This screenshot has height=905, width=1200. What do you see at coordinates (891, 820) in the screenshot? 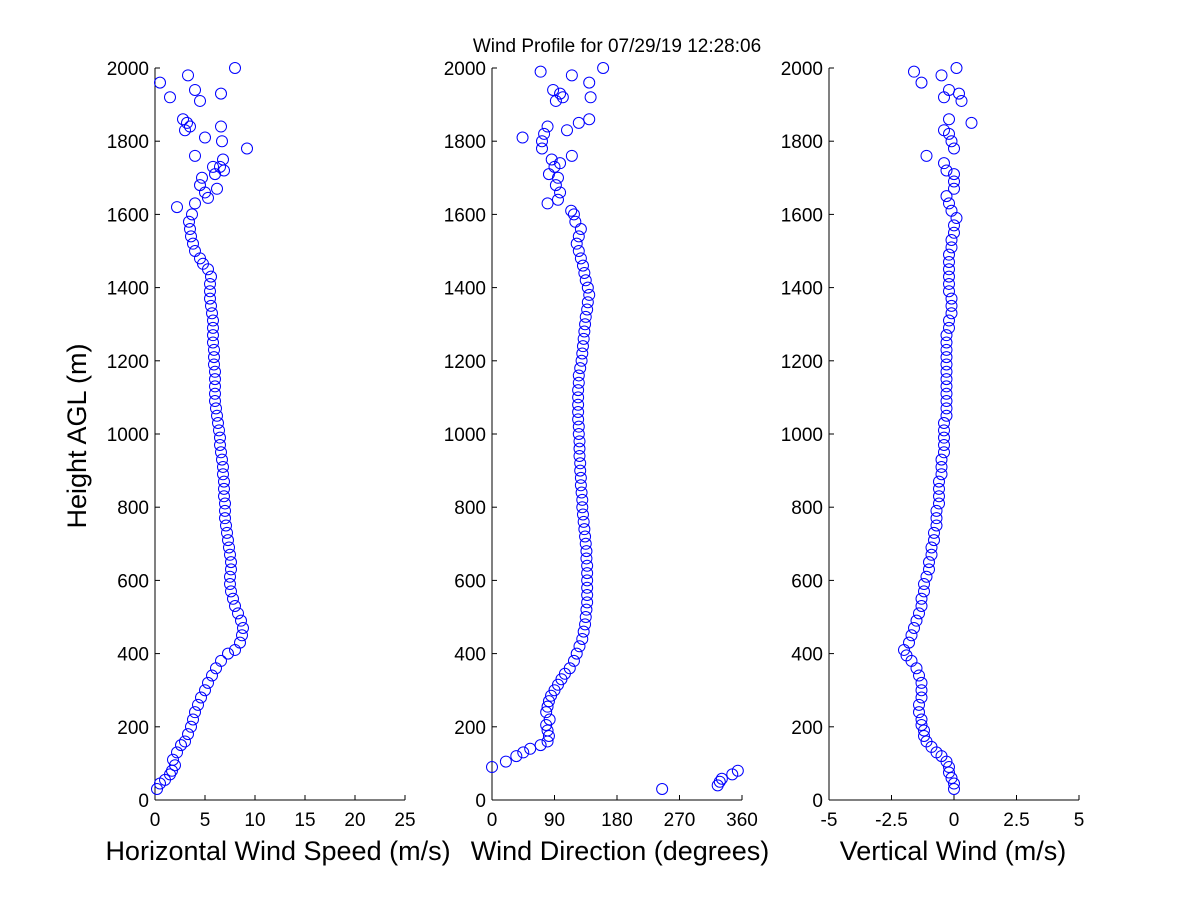
I see `x-tick-label: -2.5` at bounding box center [891, 820].